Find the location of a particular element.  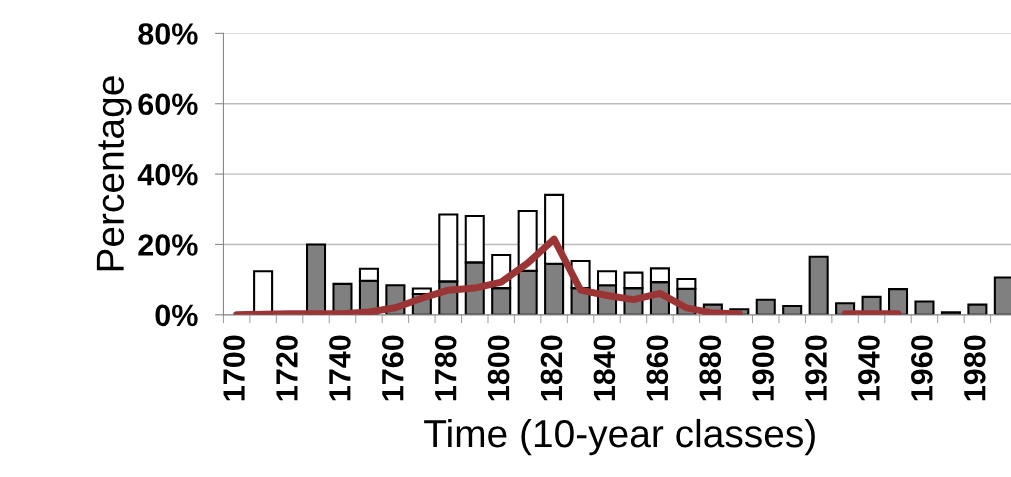

x-tick-label: 1740 is located at coordinates (340, 368).